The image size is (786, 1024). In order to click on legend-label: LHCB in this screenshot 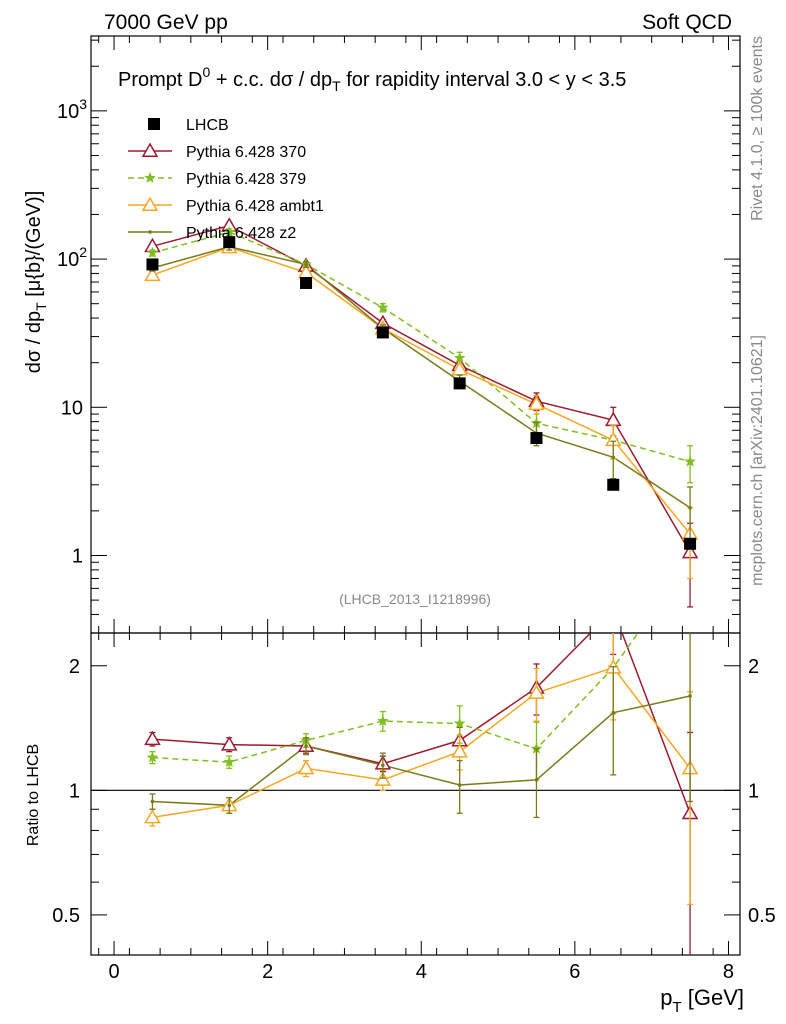, I will do `click(207, 125)`.